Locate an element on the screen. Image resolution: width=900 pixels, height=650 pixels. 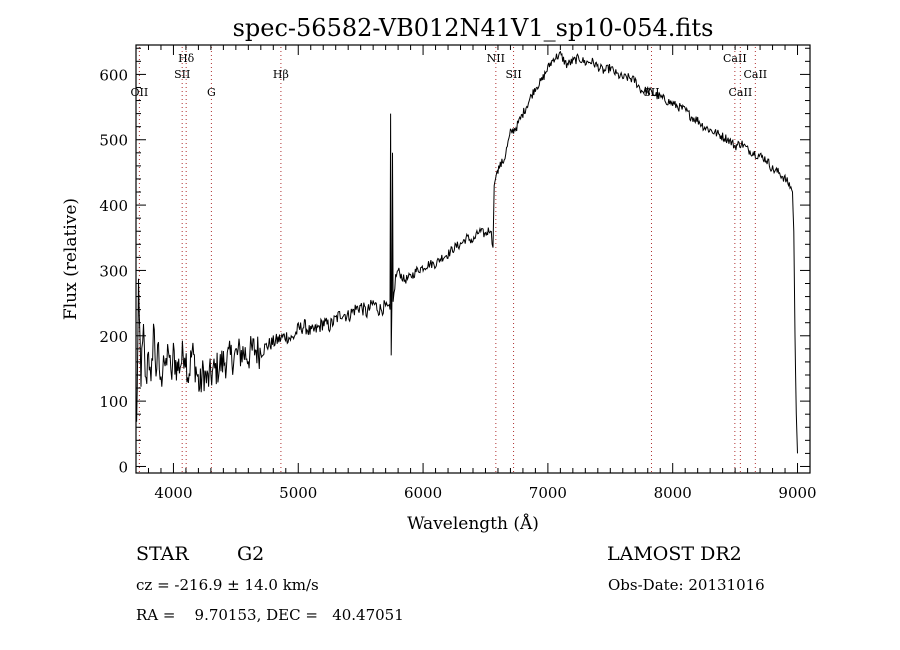
y-tick-label-0: 0 is located at coordinates (123, 467).